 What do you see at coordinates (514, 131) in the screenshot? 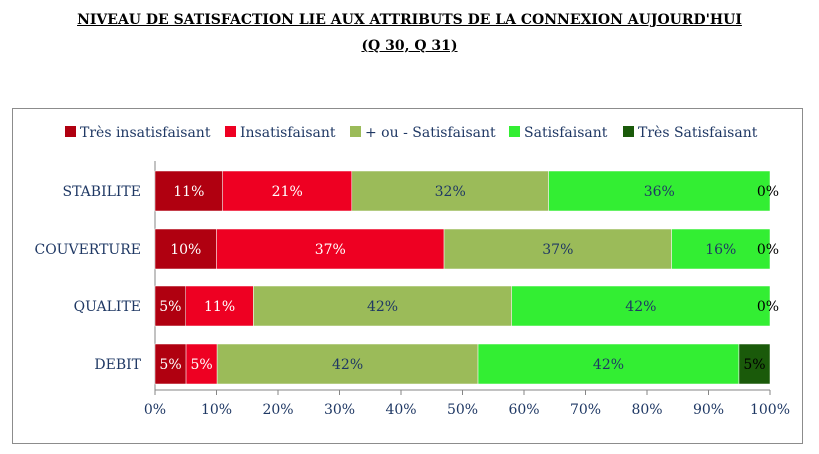
I see `legend-swatch-satisfaisant` at bounding box center [514, 131].